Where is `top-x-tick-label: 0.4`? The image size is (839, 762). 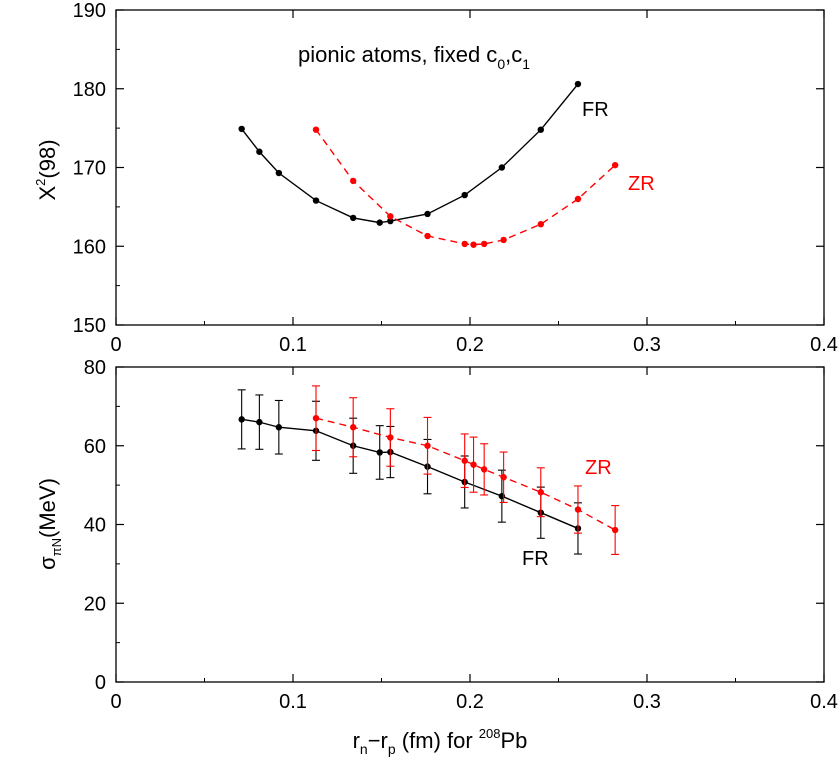 top-x-tick-label: 0.4 is located at coordinates (824, 345).